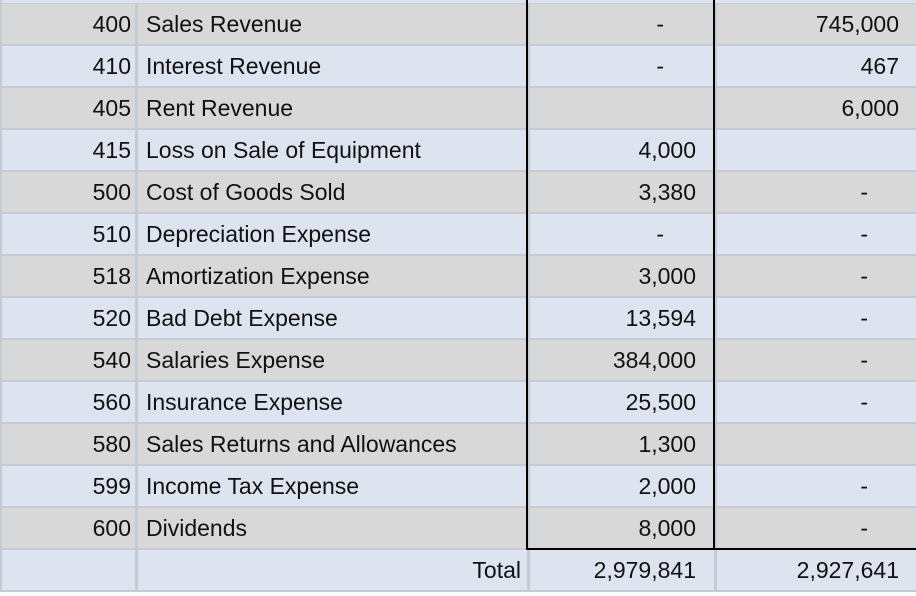 This screenshot has height=596, width=916. I want to click on account-number-cell: 599, so click(68, 486).